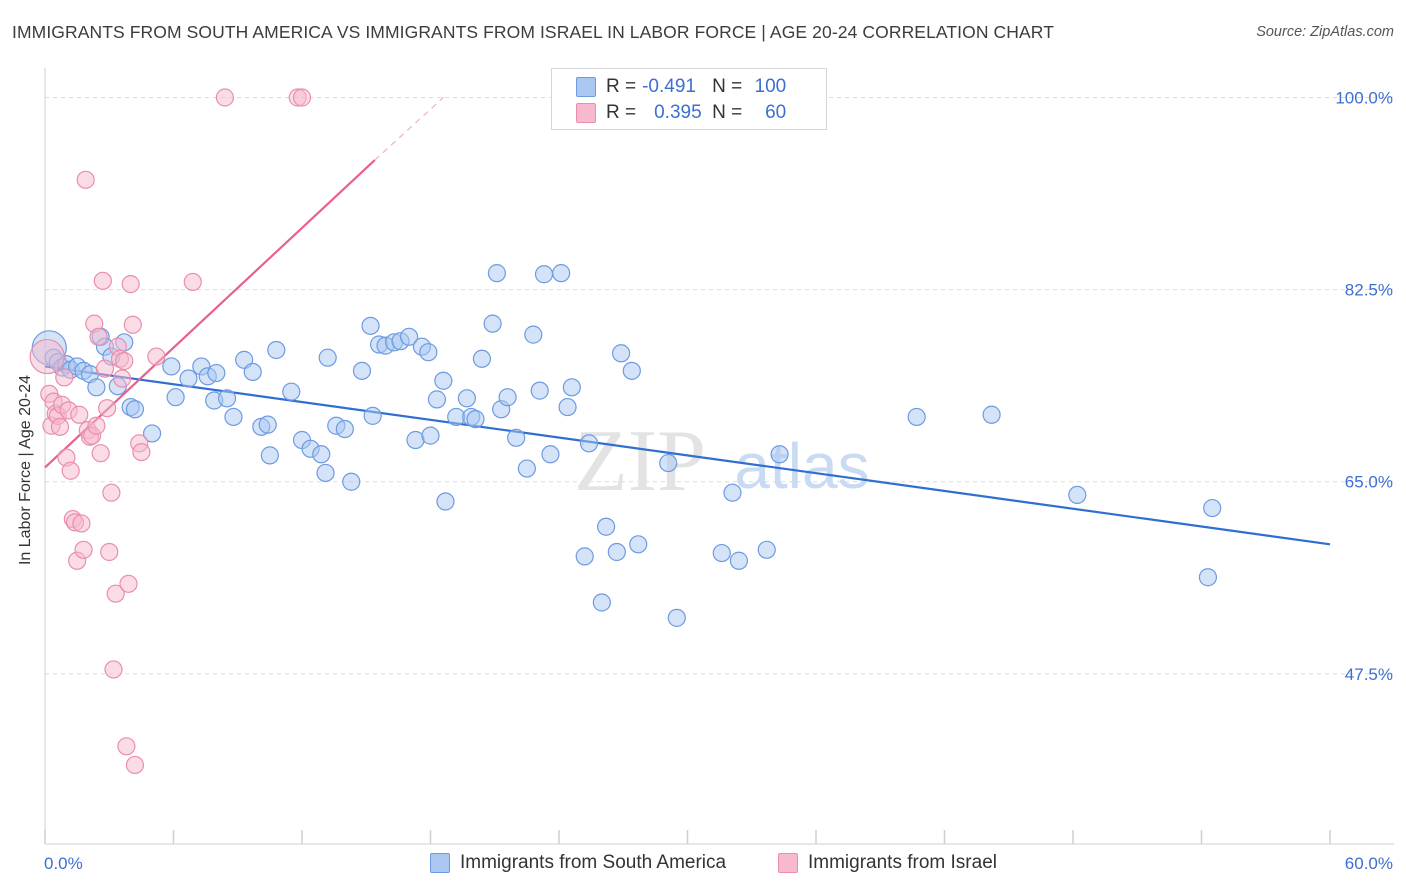 The height and width of the screenshot is (892, 1406). I want to click on legend-swatch-pink, so click(586, 113).